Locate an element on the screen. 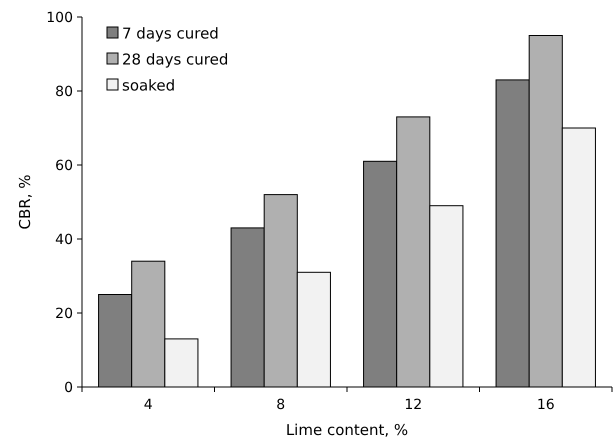 The image size is (614, 443). y-tick-label: 100 is located at coordinates (59, 18).